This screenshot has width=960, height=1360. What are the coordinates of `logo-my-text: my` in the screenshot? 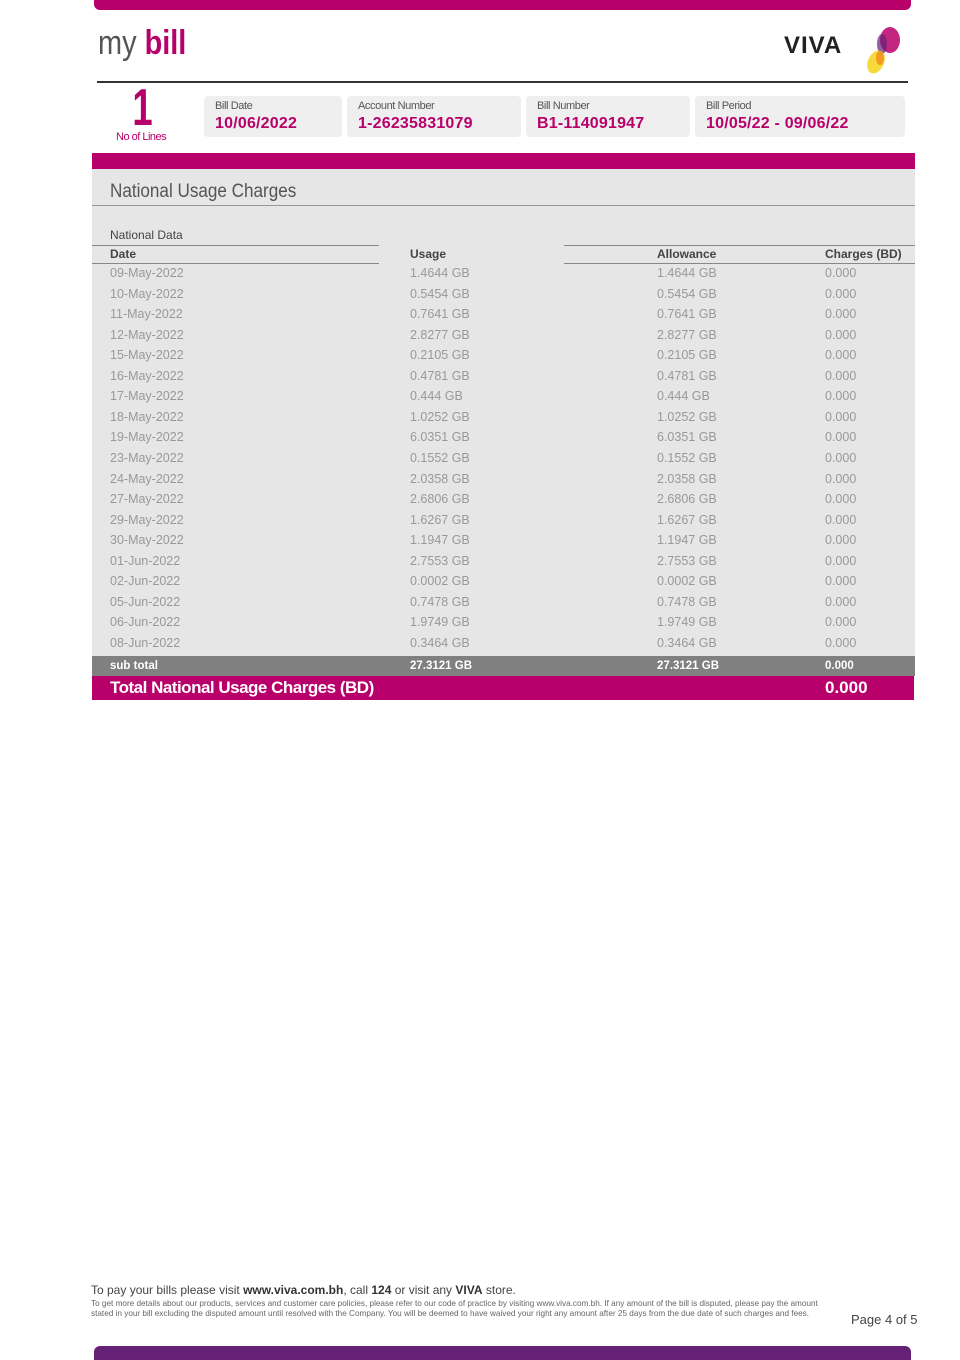 It's located at (117, 43).